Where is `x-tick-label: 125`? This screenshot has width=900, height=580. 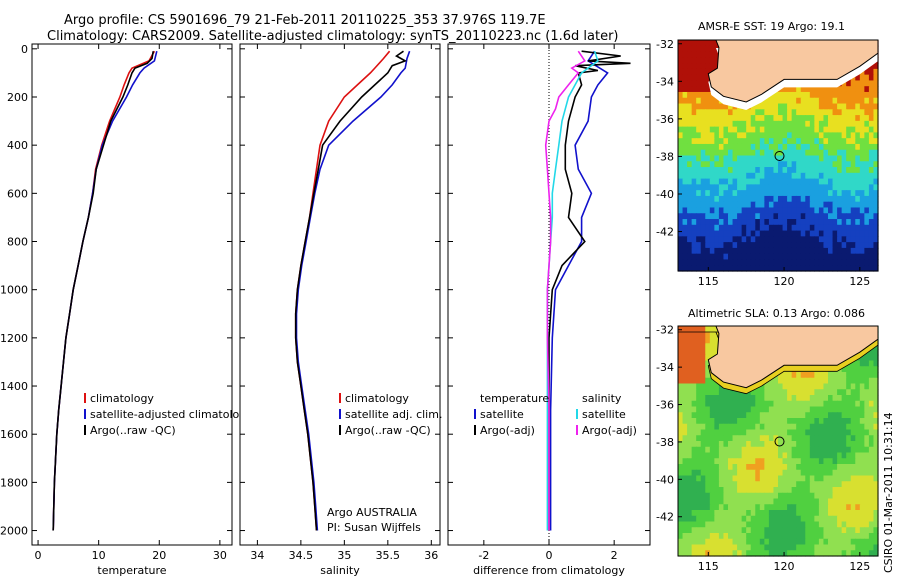 x-tick-label: 125 is located at coordinates (859, 566).